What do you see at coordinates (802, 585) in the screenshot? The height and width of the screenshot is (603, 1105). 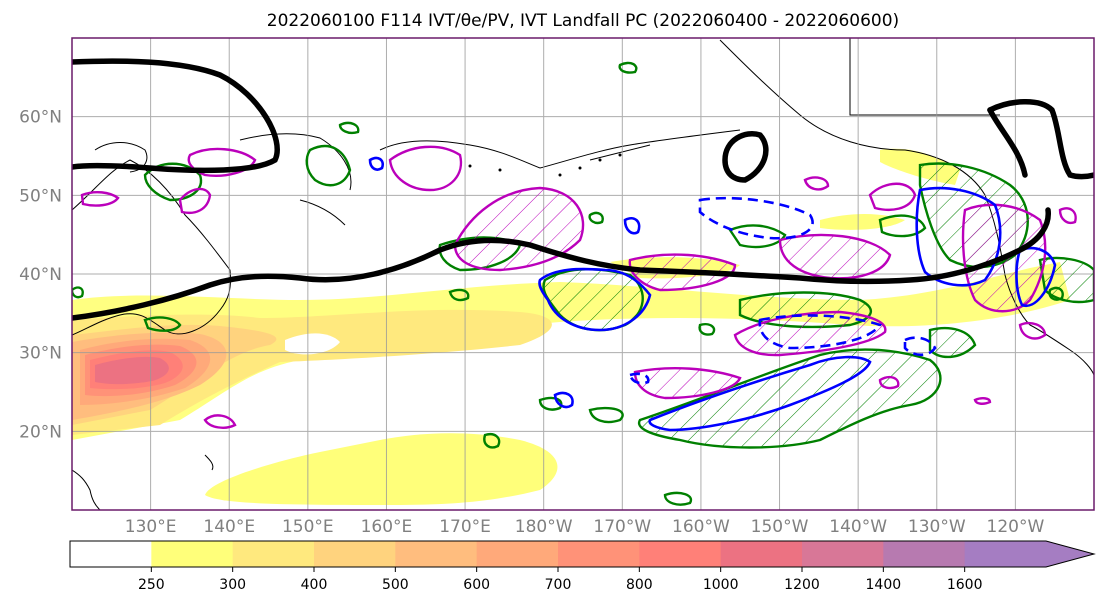 I see `colorbar-label: 1200` at bounding box center [802, 585].